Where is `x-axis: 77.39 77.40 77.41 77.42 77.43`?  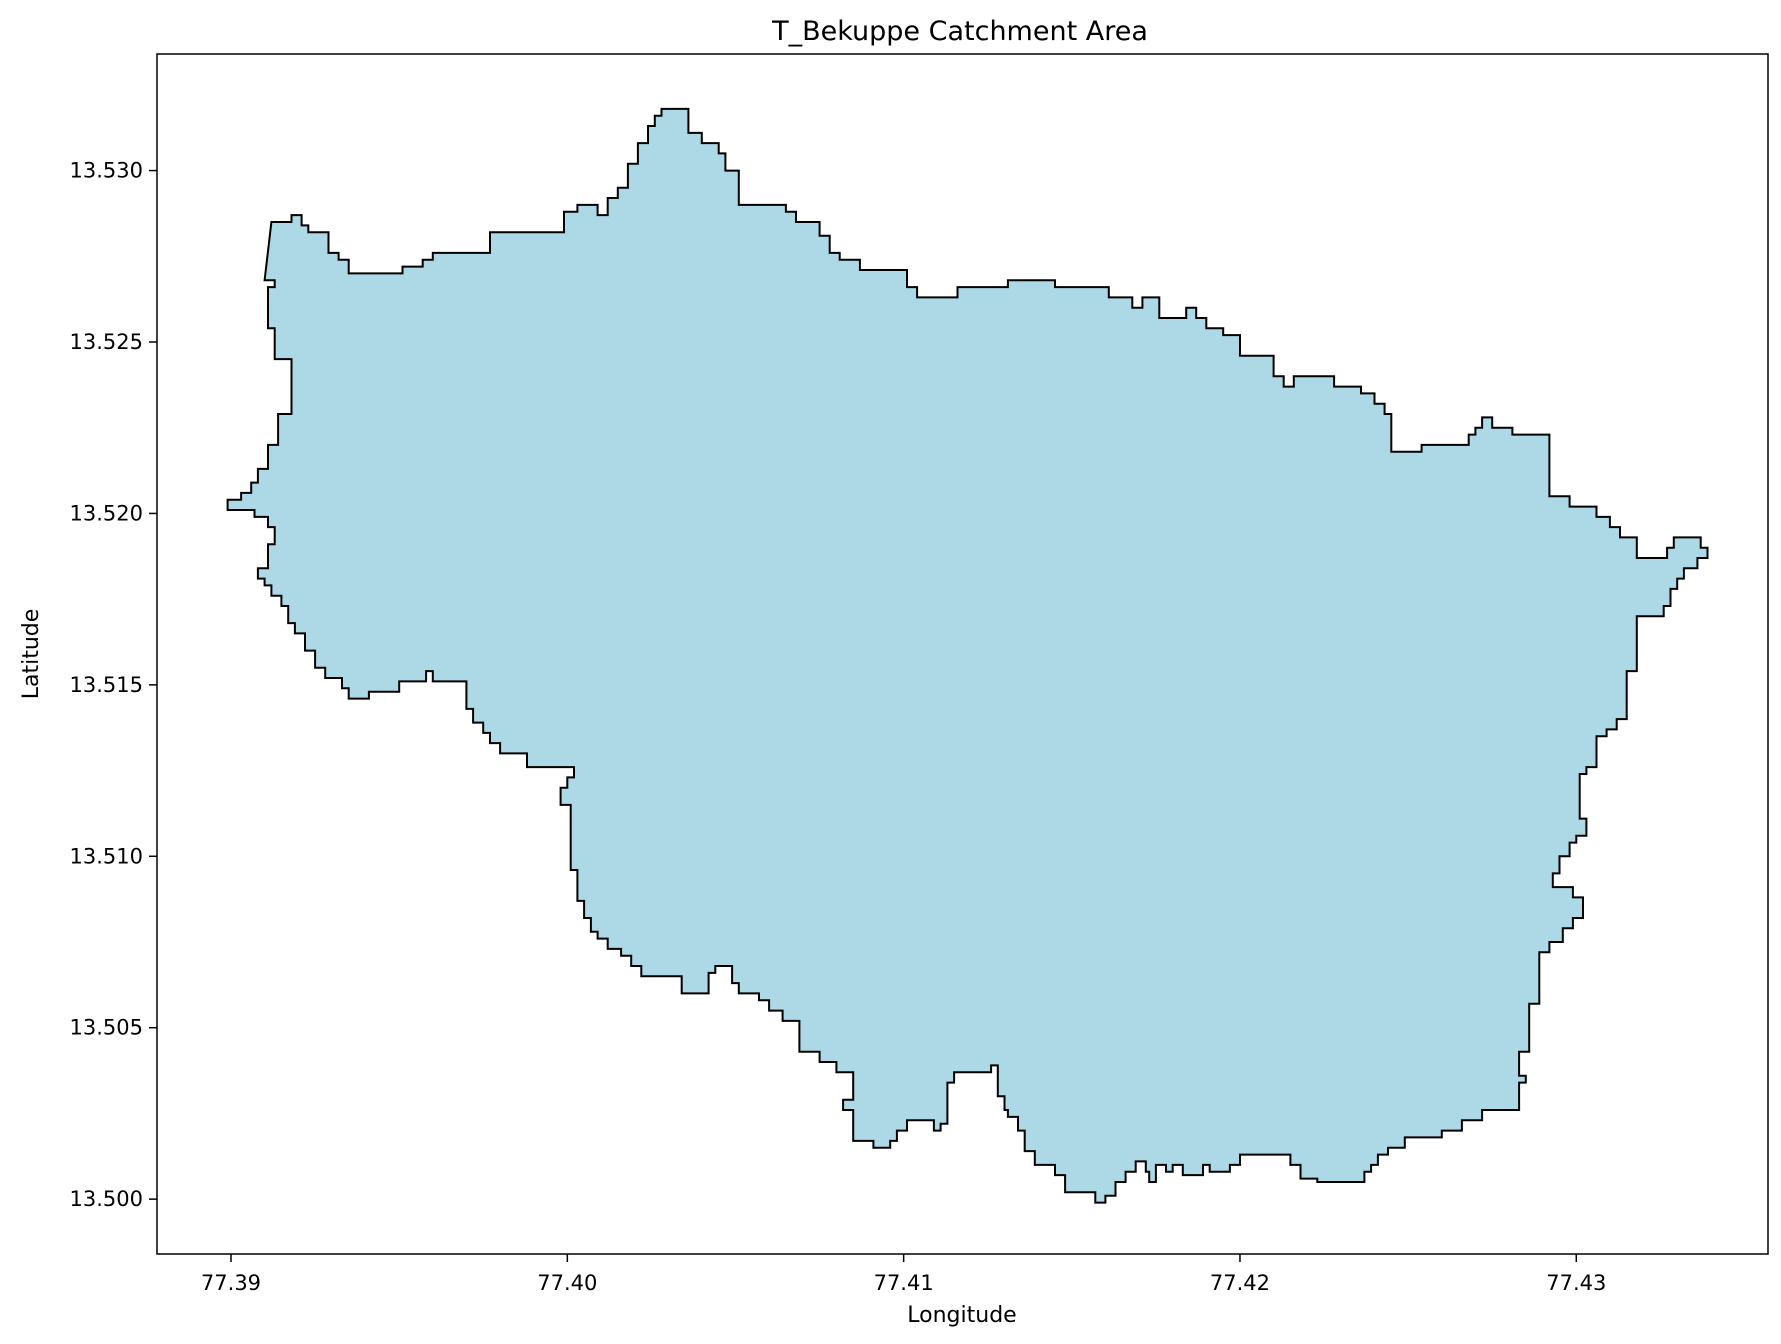
x-axis: 77.39 77.40 77.41 77.42 77.43 is located at coordinates (903, 1274).